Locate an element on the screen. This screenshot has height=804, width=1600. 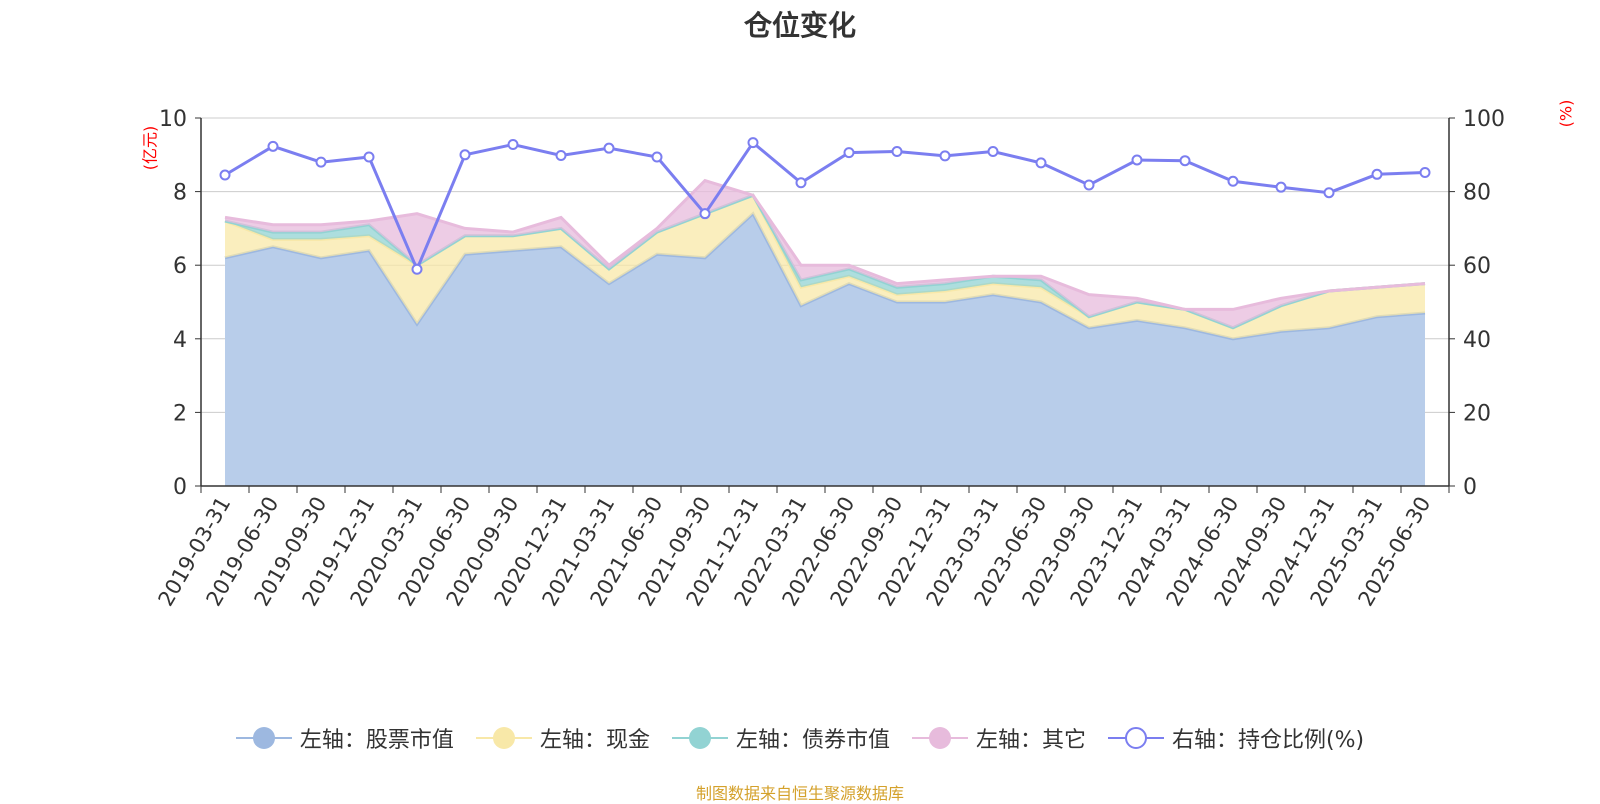
right-axis-tick-label: 20 is located at coordinates (1477, 413).